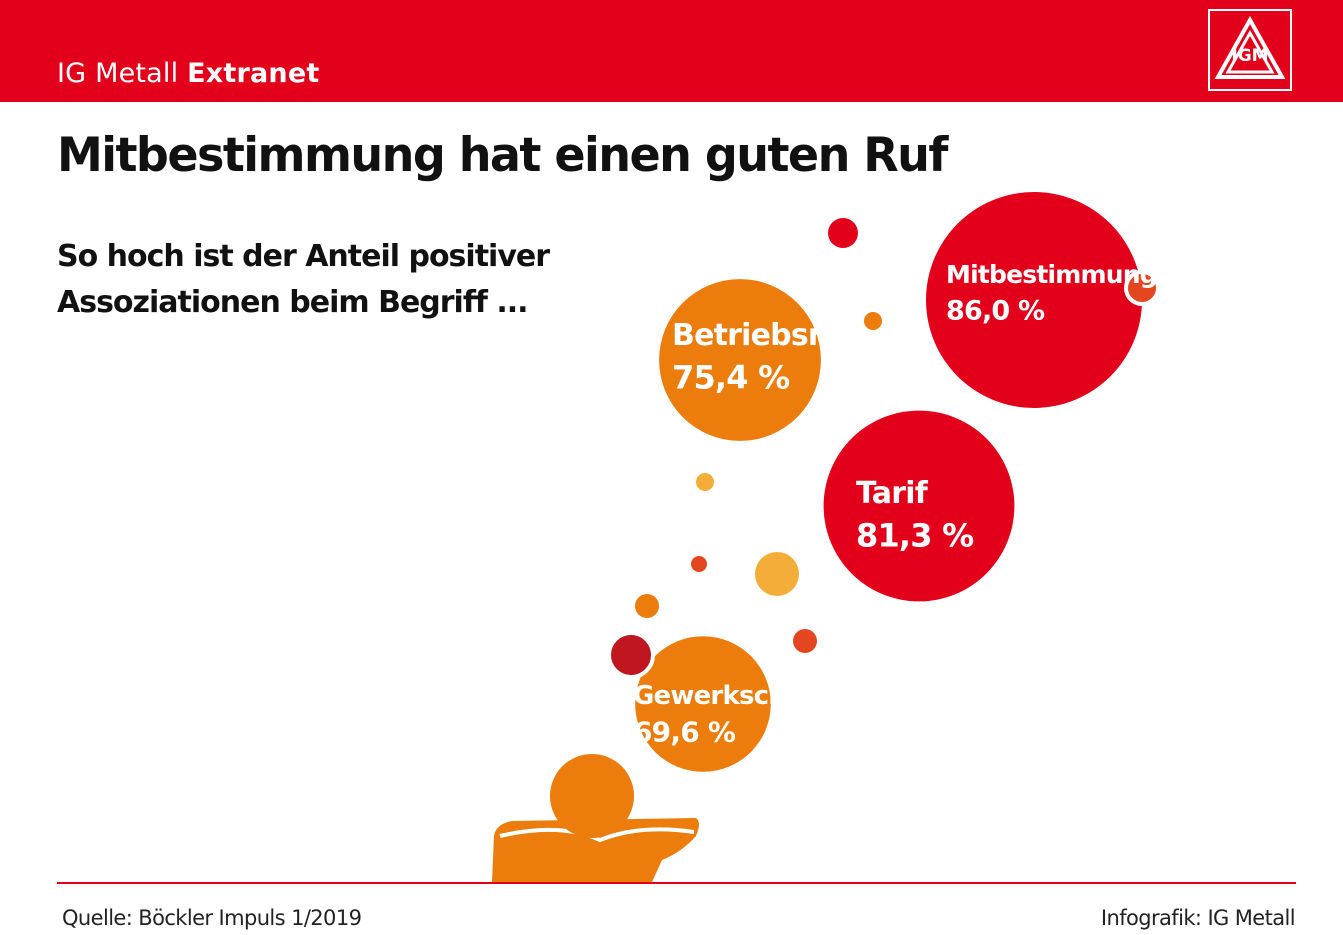 This screenshot has height=935, width=1343. I want to click on brand-wordmark: IG Metall Extranet, so click(188, 73).